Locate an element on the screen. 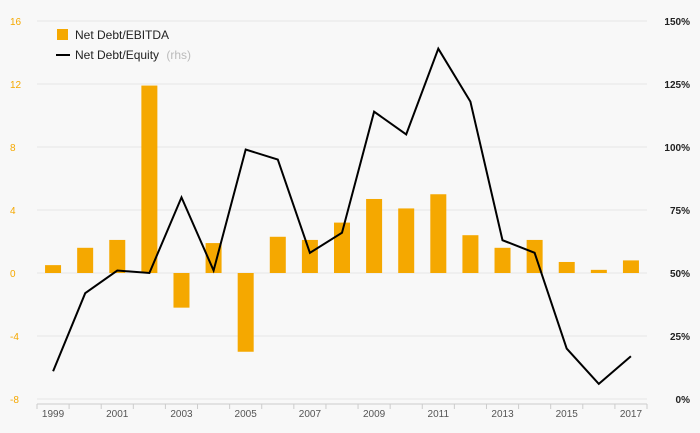 Image resolution: width=700 pixels, height=433 pixels. x-tick-label: 2003 is located at coordinates (181, 414).